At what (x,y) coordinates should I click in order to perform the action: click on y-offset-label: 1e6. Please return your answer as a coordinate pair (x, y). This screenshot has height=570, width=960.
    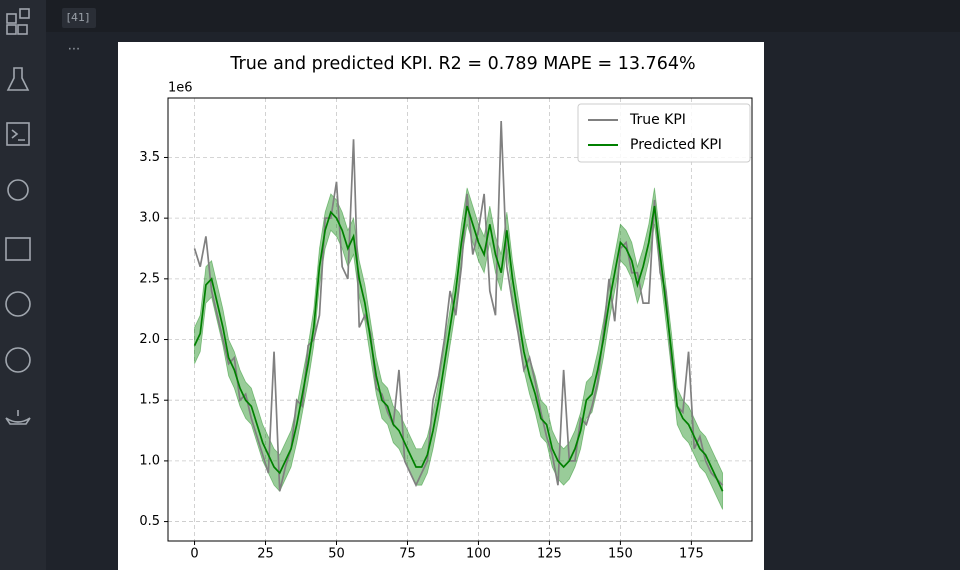
    Looking at the image, I should click on (180, 88).